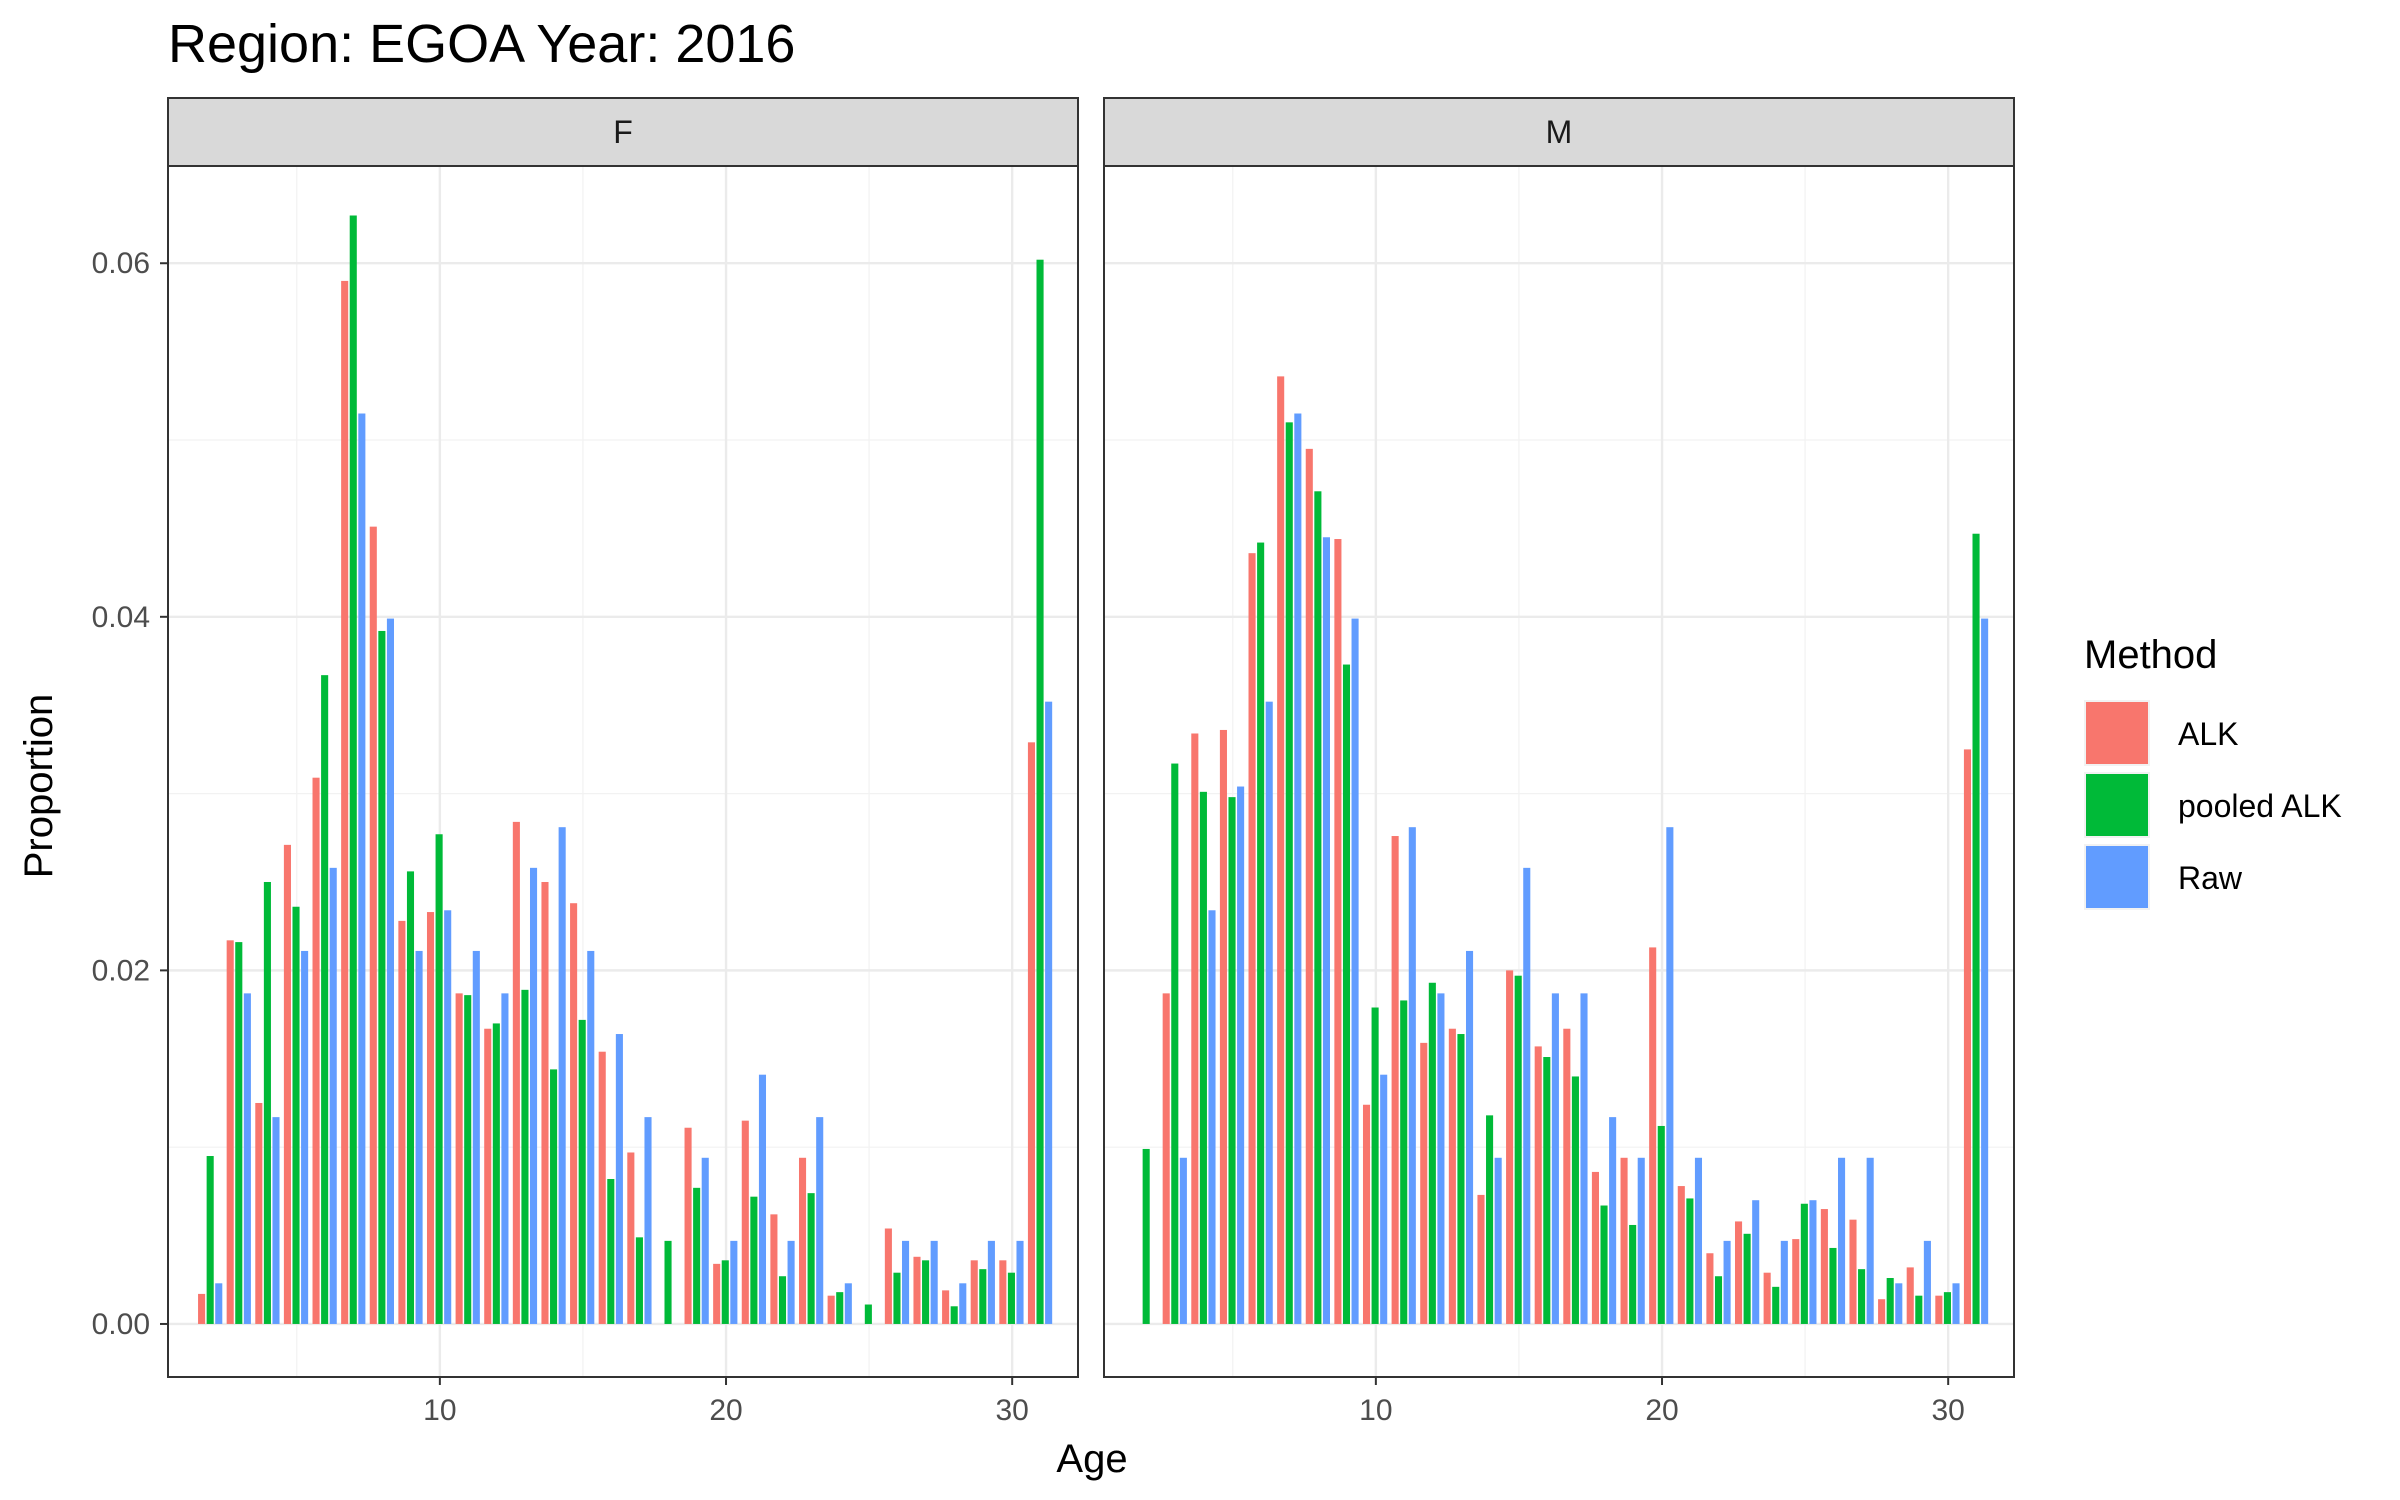  What do you see at coordinates (2117, 877) in the screenshot?
I see `legend-swatch` at bounding box center [2117, 877].